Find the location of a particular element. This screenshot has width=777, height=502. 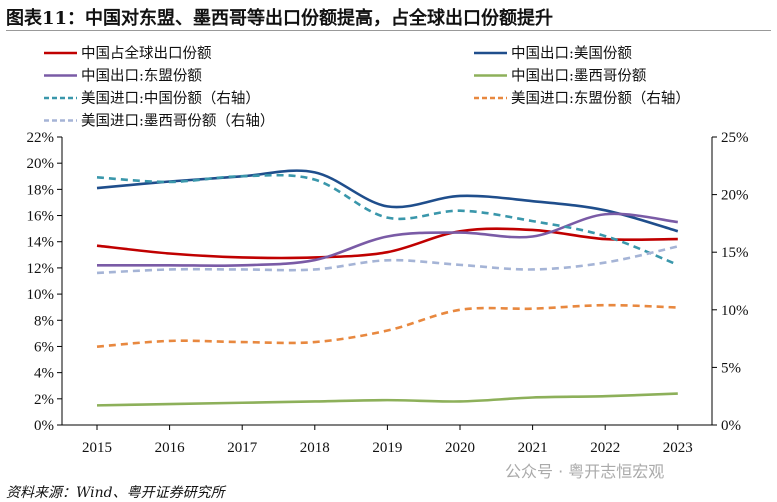

legend-label: 美国进口:中国份额（右轴） is located at coordinates (170, 98).